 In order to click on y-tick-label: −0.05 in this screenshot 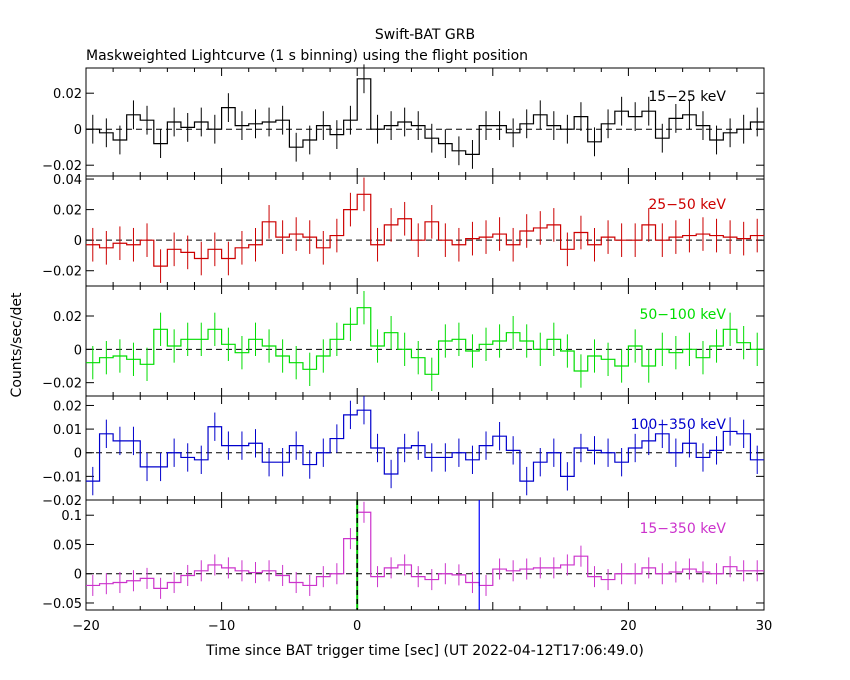, I will do `click(62, 604)`.